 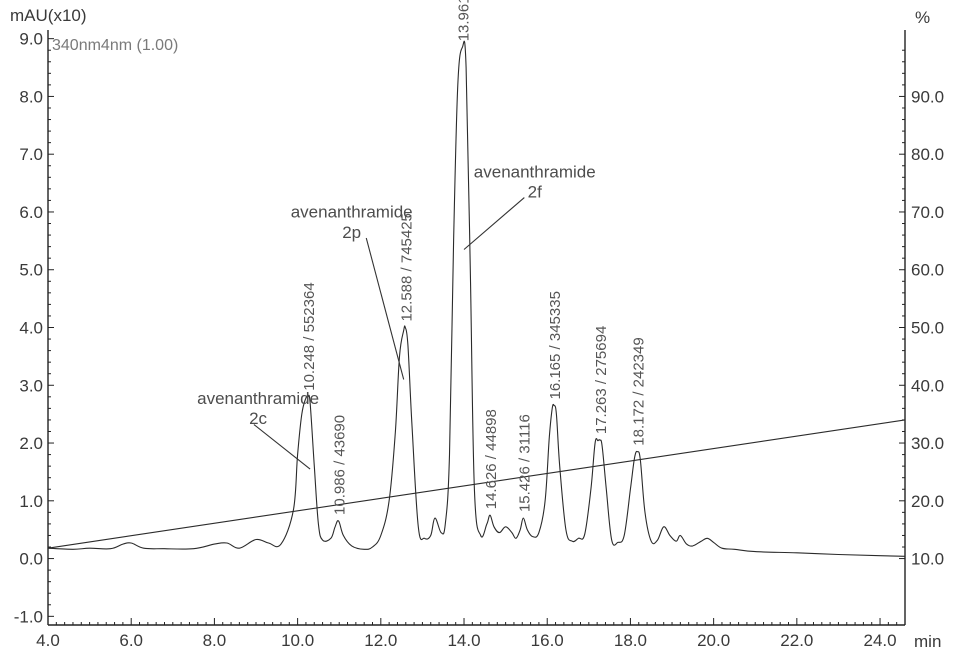 I want to click on x-tick-label: 12.0, so click(x=380, y=640).